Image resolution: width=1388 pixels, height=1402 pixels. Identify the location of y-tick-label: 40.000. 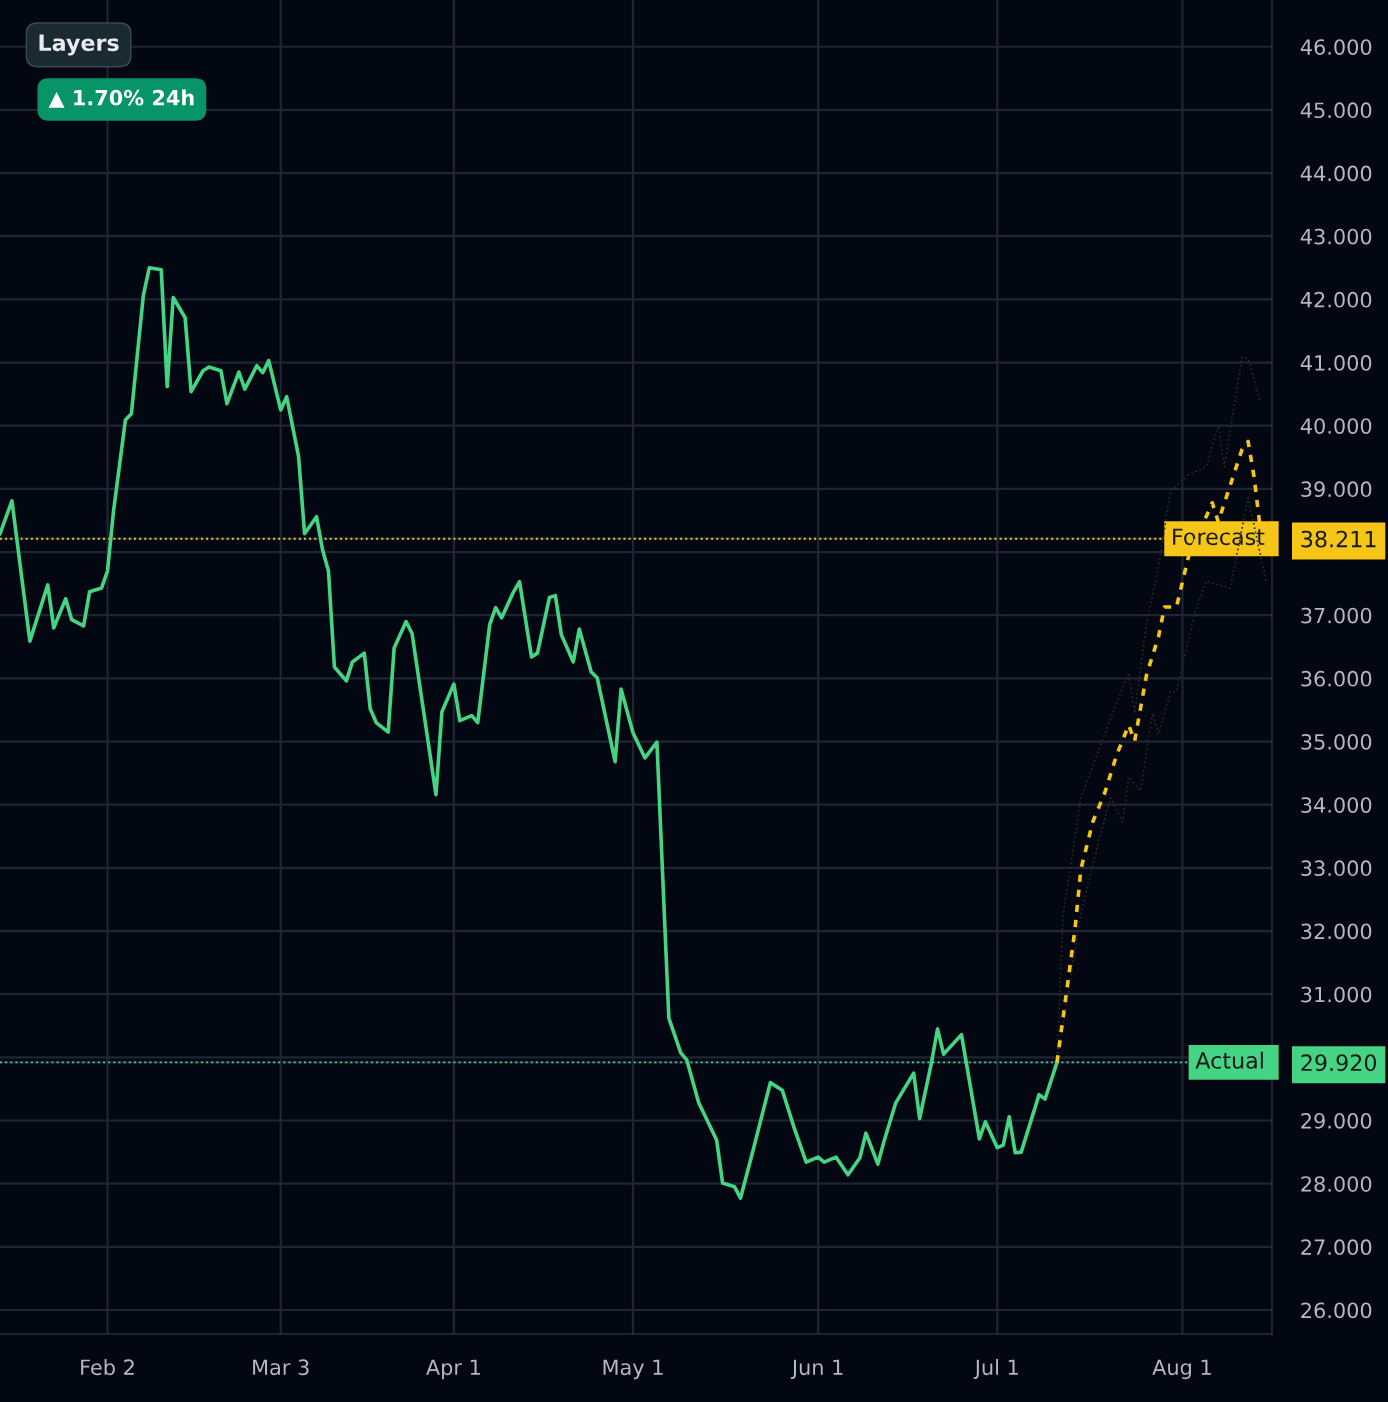
(1336, 426).